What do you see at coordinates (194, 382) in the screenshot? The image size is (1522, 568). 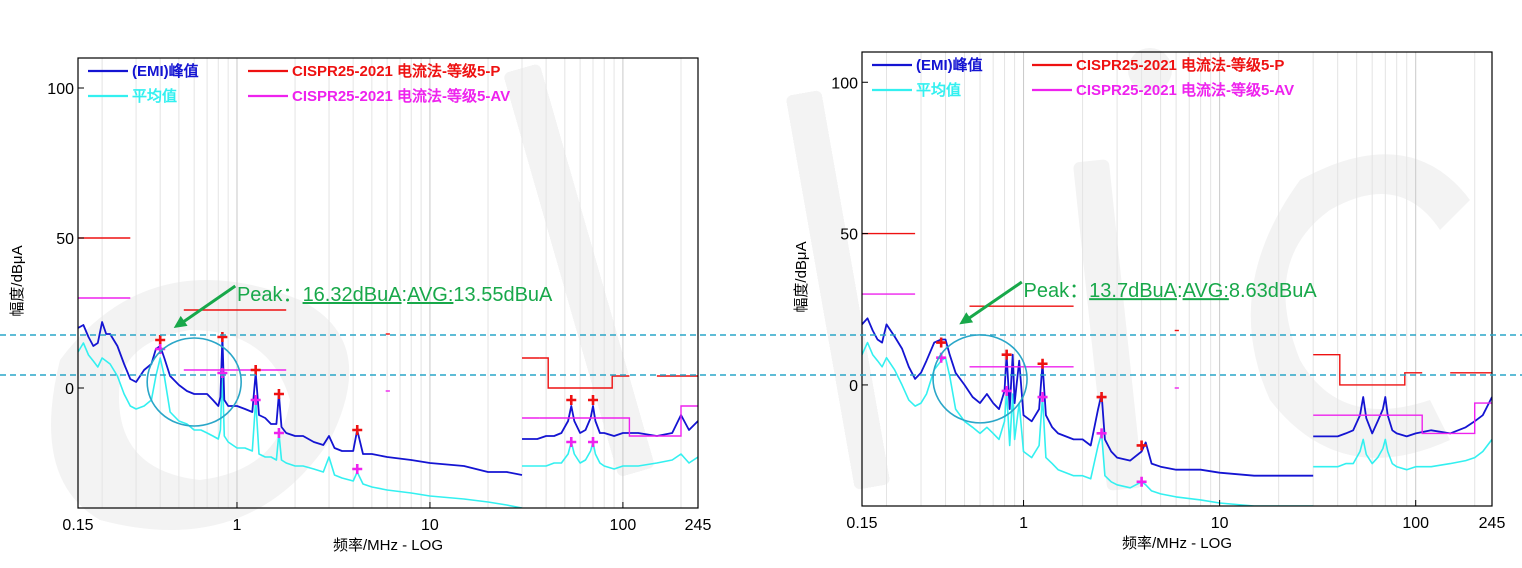 I see `highlight-ellipse` at bounding box center [194, 382].